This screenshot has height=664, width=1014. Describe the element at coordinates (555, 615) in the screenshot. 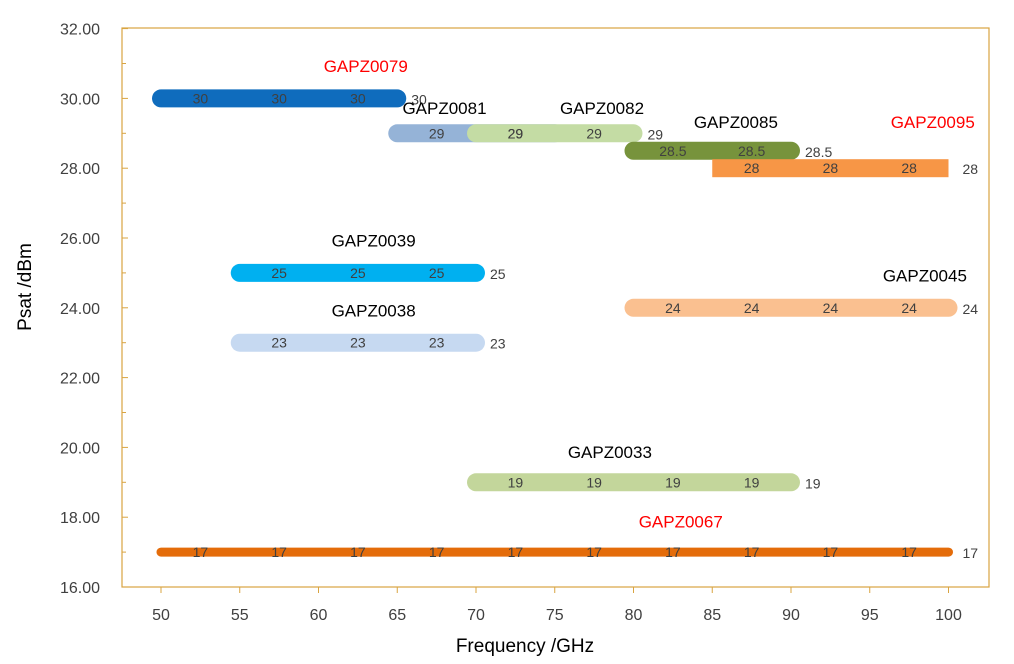

I see `x-tick-label: 75` at that location.